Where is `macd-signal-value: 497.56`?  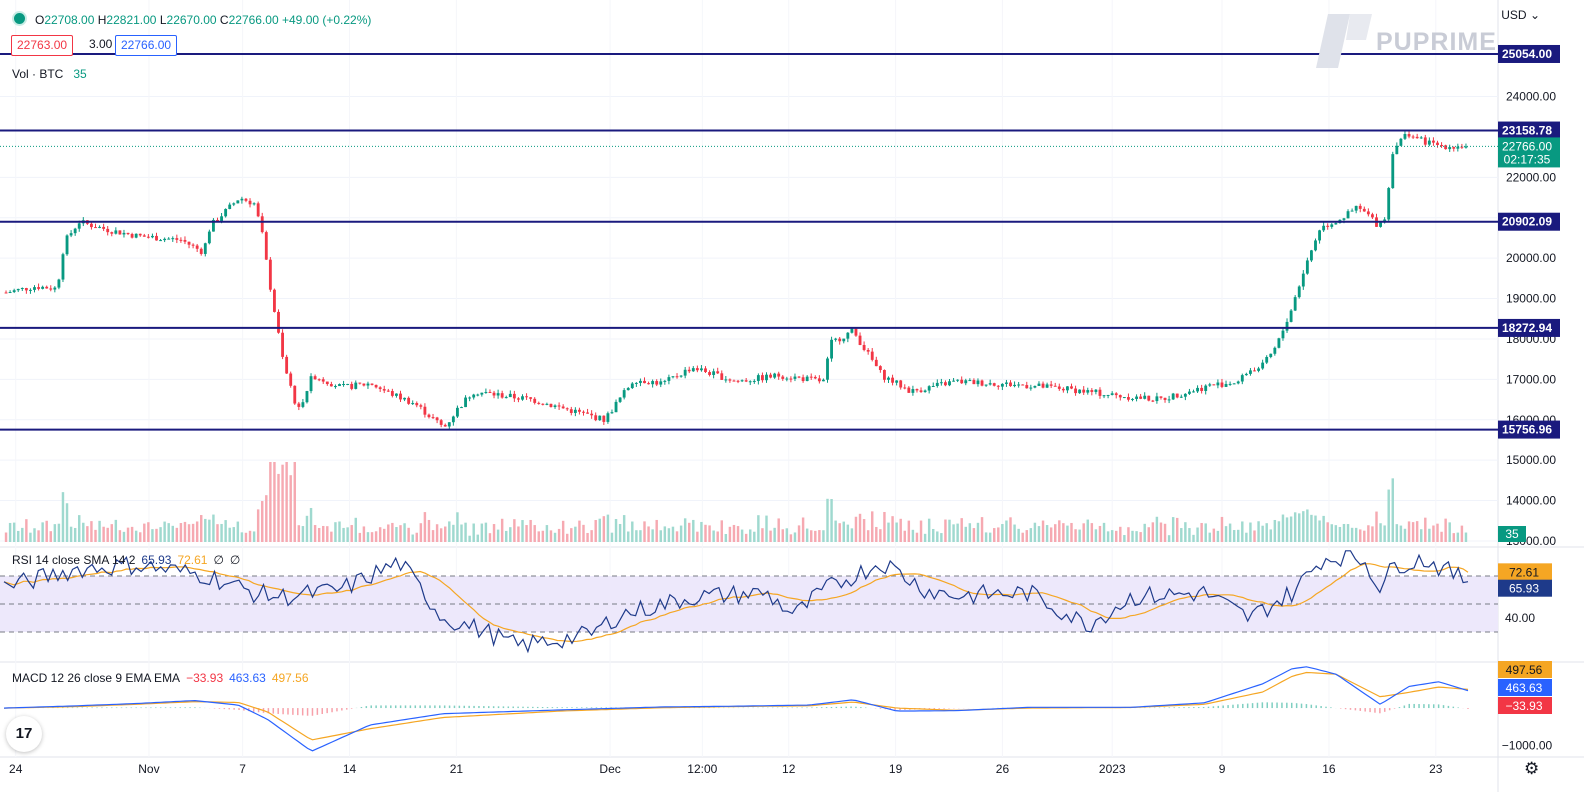 macd-signal-value: 497.56 is located at coordinates (290, 678).